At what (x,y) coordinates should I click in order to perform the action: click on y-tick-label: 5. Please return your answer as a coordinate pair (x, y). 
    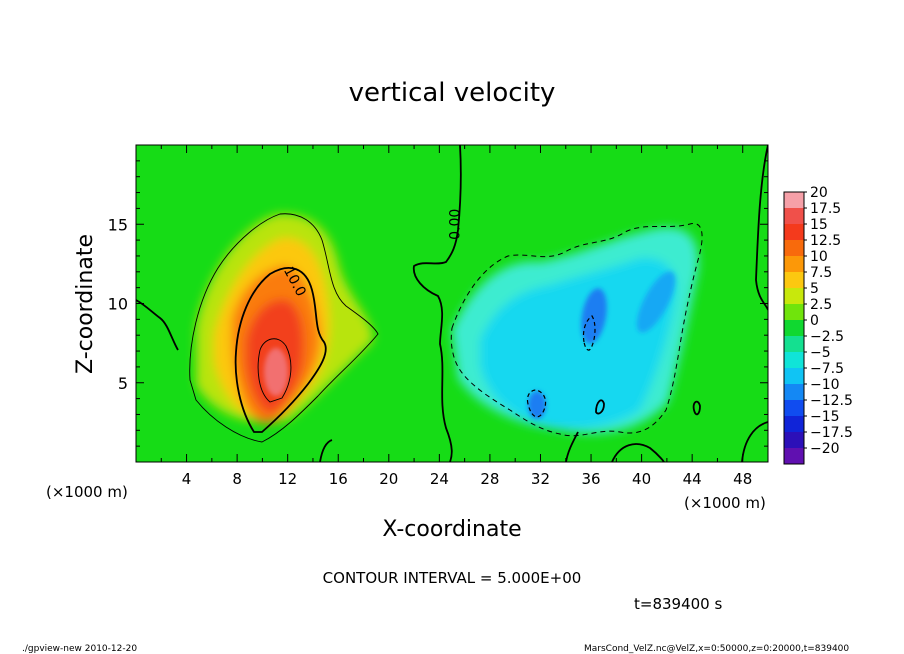
    Looking at the image, I should click on (123, 383).